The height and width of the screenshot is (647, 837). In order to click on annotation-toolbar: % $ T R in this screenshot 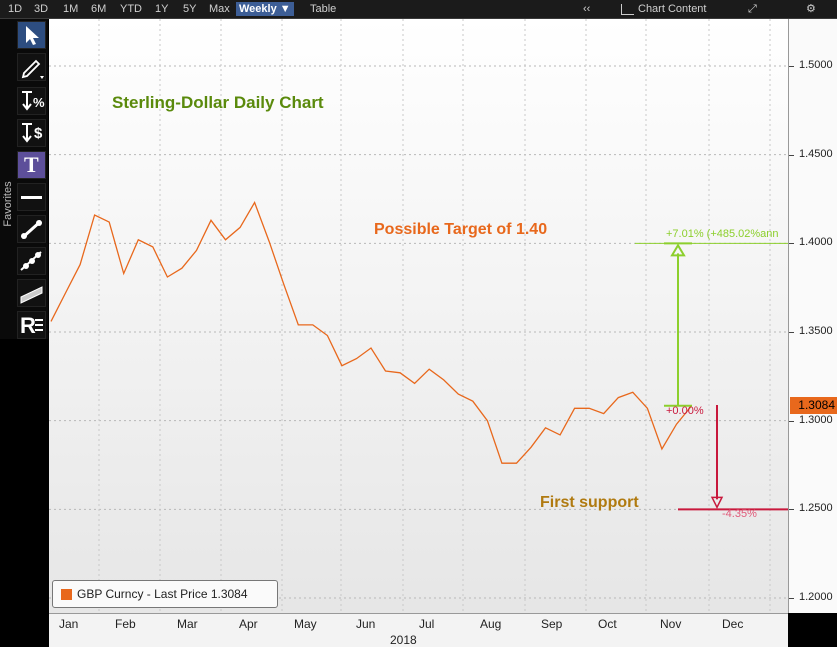, I will do `click(24, 179)`.